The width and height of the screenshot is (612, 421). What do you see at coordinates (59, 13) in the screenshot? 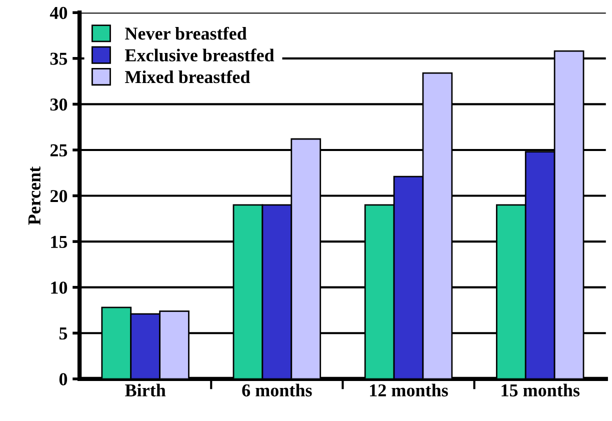
I see `y-tick-label: 40` at bounding box center [59, 13].